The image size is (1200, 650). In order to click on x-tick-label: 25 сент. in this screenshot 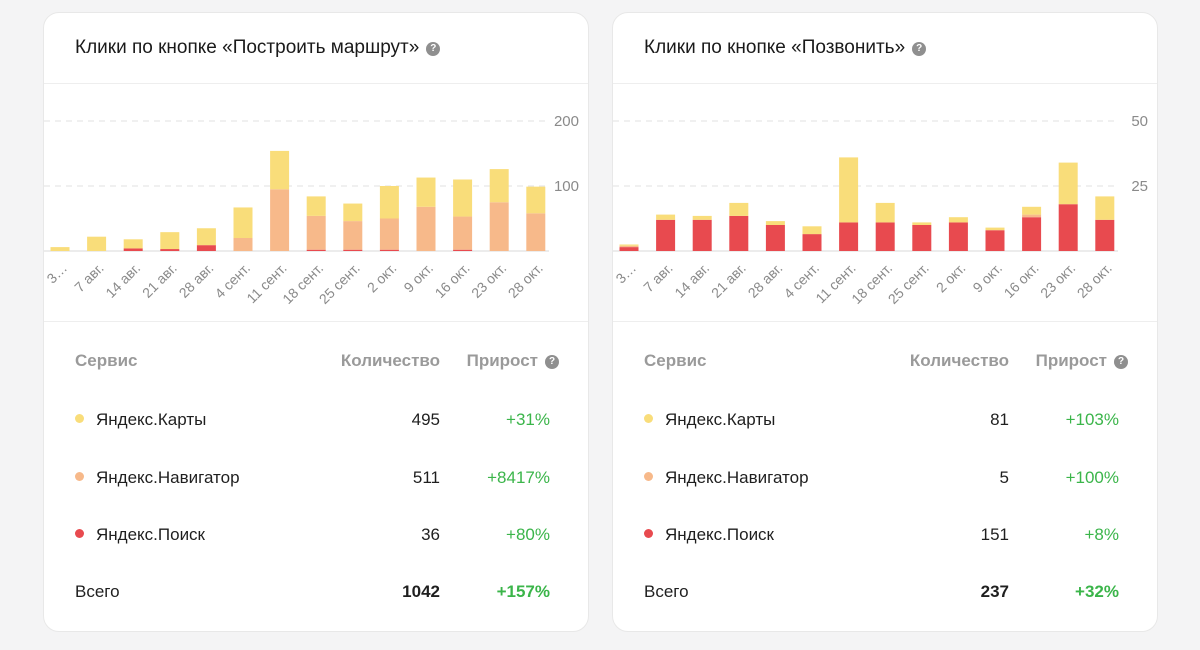, I will do `click(908, 283)`.